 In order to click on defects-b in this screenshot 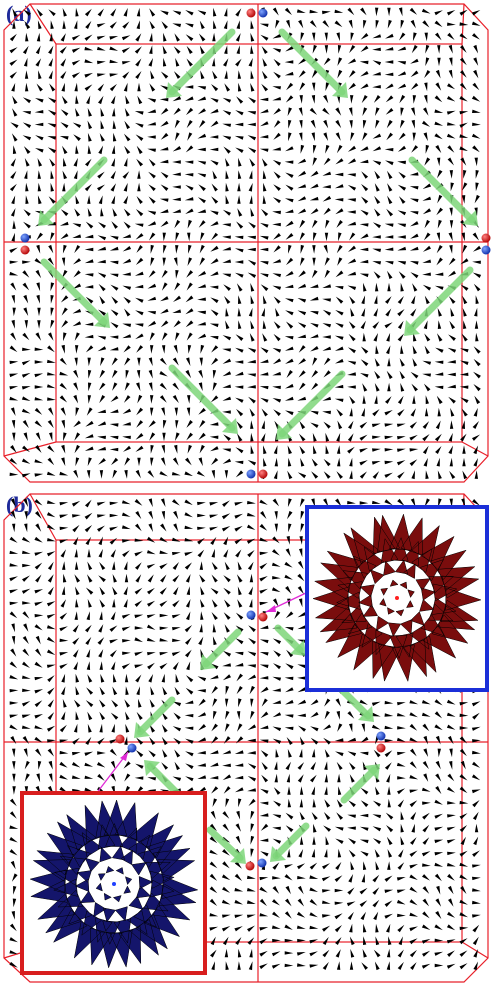, I will do `click(250, 740)`.